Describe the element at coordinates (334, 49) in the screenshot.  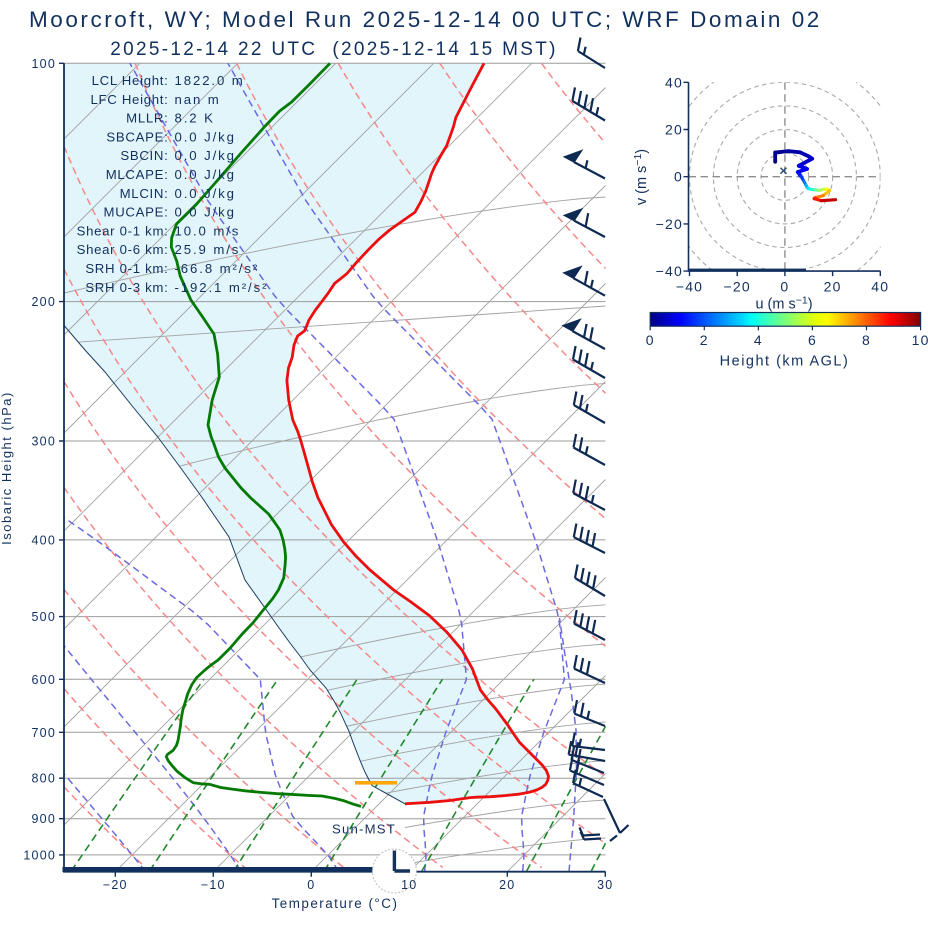
I see `svg-text:2025-12-14 22 UTC (2025-12-14: 2025-12-14 22 UTC (2025-12-14 15 MST)` at that location.